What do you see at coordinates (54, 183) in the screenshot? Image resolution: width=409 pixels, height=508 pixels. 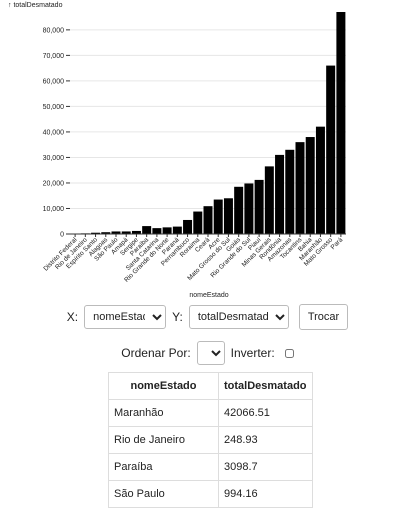 I see `y-tick-label: 20,000` at bounding box center [54, 183].